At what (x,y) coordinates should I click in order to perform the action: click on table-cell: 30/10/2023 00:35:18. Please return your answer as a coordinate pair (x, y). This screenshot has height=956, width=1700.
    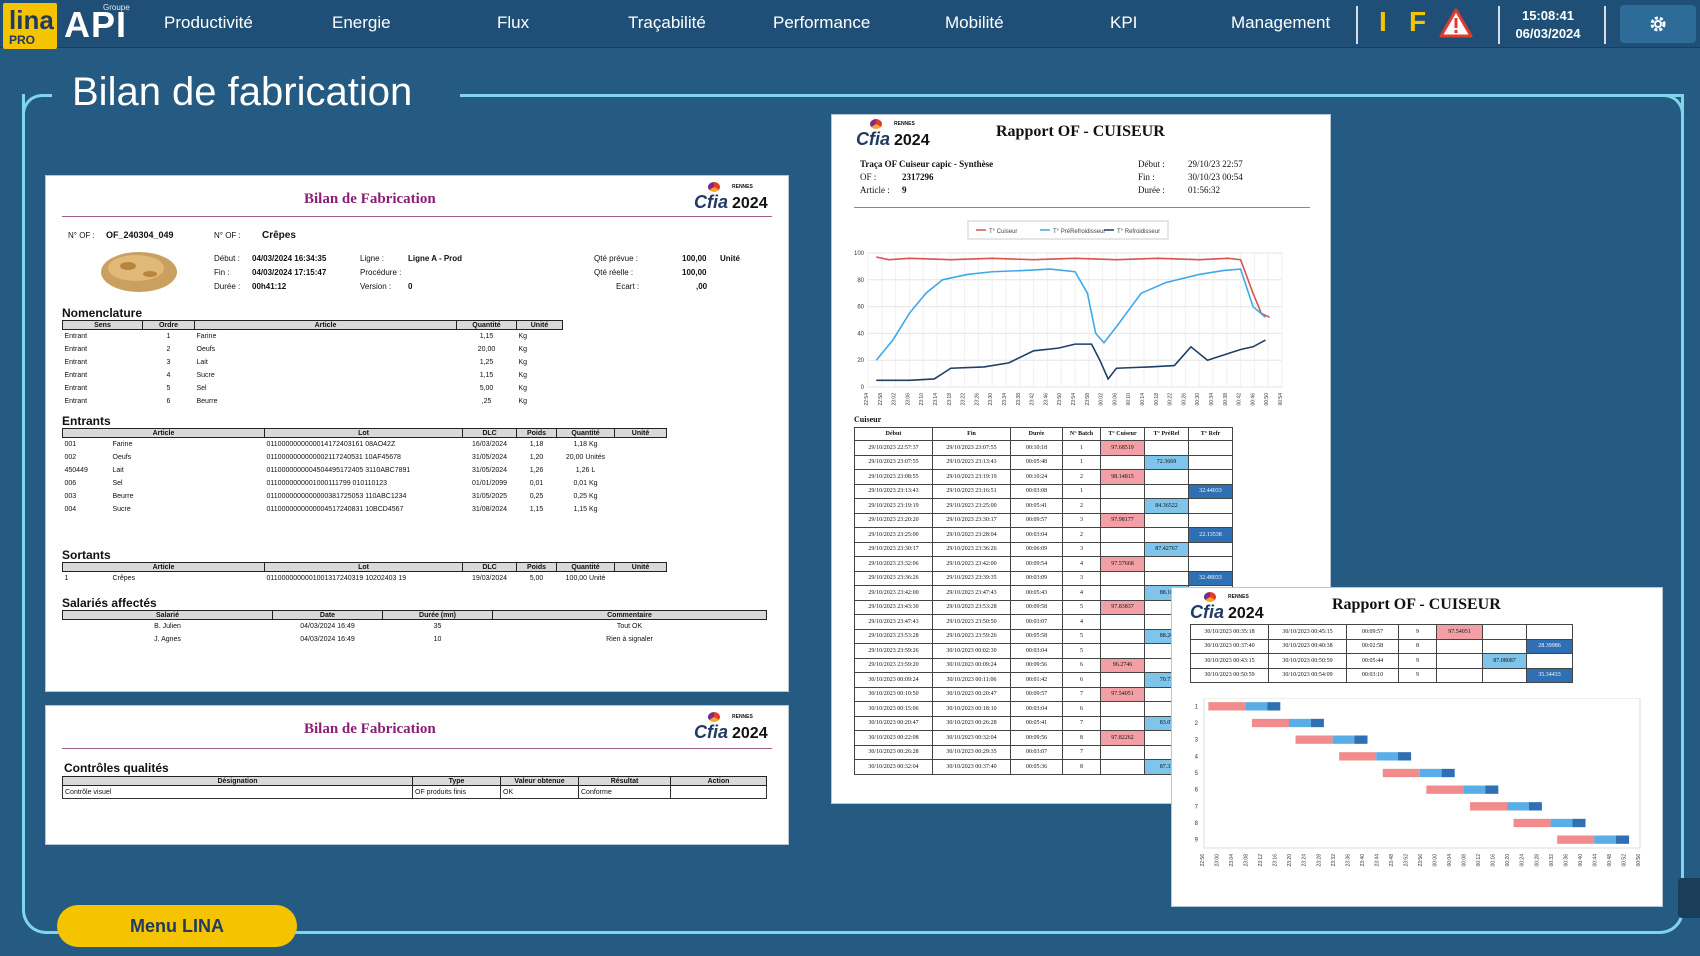
    Looking at the image, I should click on (1229, 632).